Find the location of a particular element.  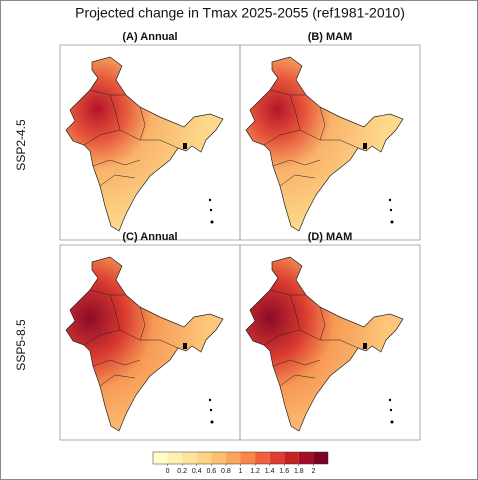

colorbar-tick-label: 1.6 is located at coordinates (284, 471).